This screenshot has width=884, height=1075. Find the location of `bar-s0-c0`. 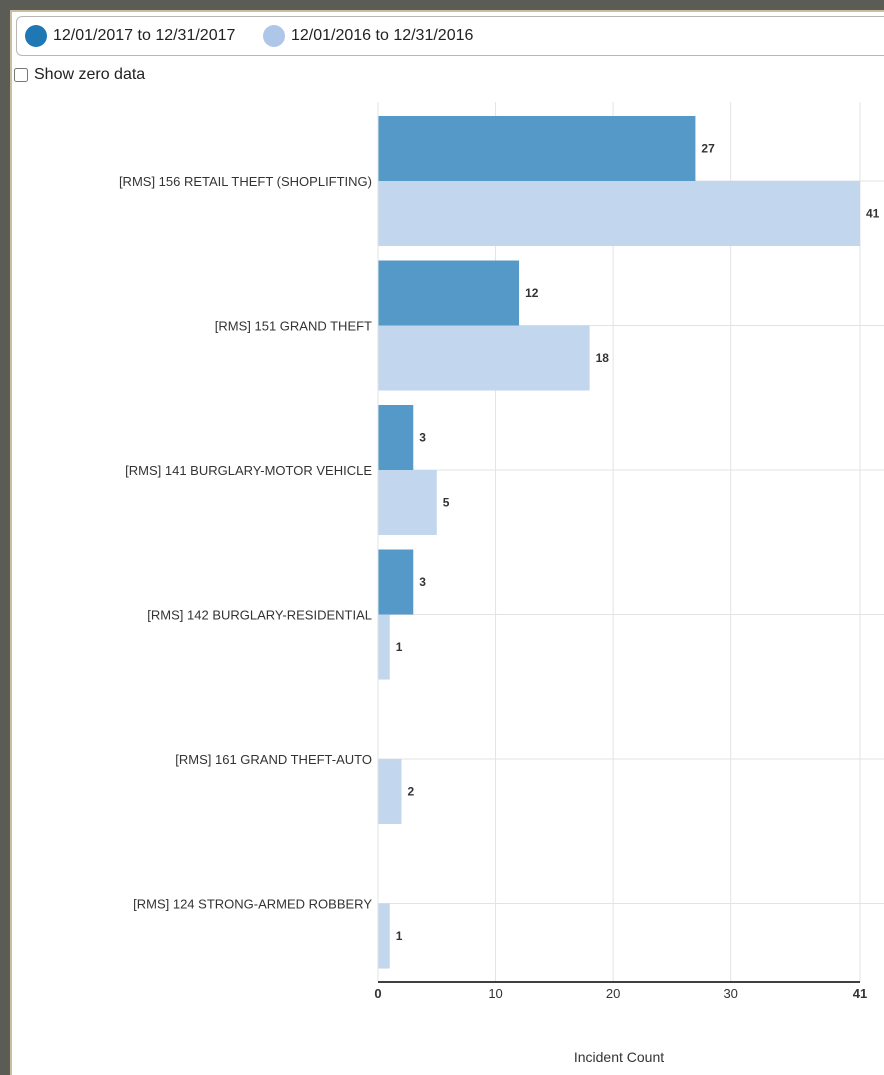

bar-s0-c0 is located at coordinates (537, 148).